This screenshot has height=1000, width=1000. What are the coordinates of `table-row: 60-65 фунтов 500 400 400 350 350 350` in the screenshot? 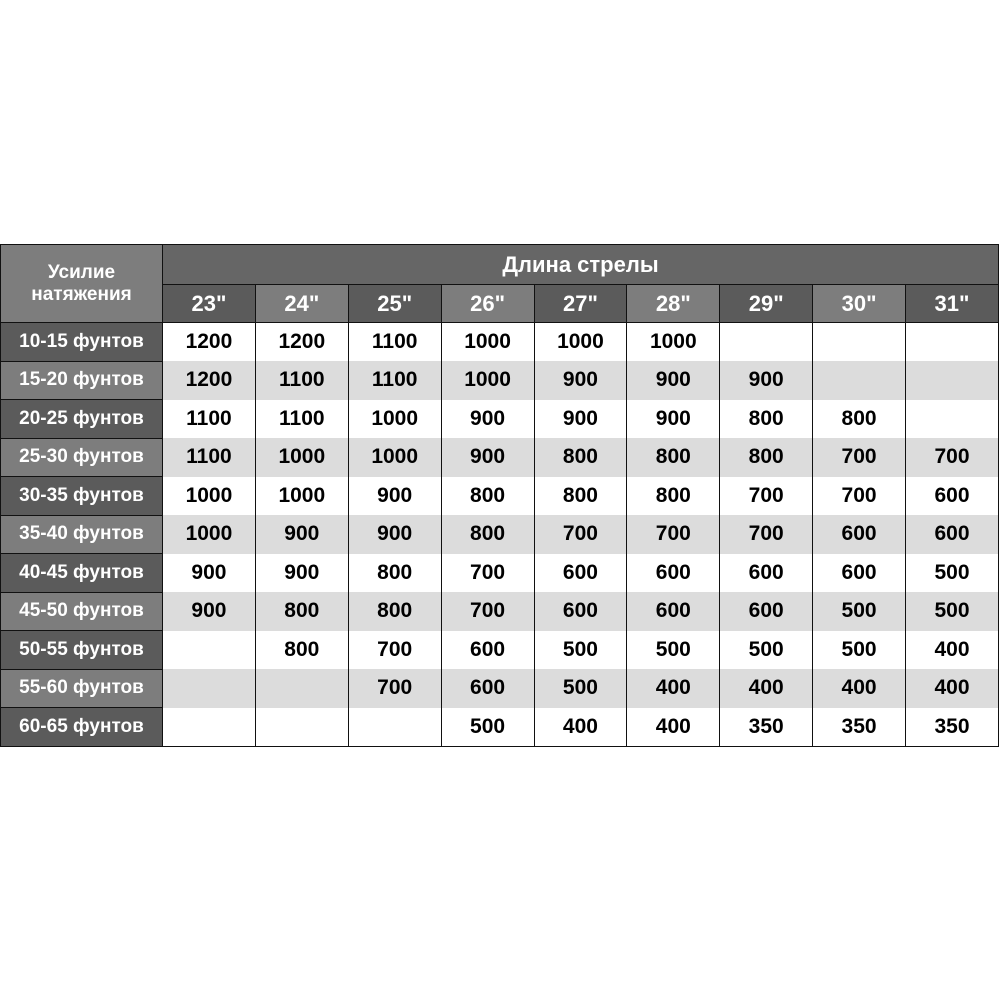 It's located at (499, 727).